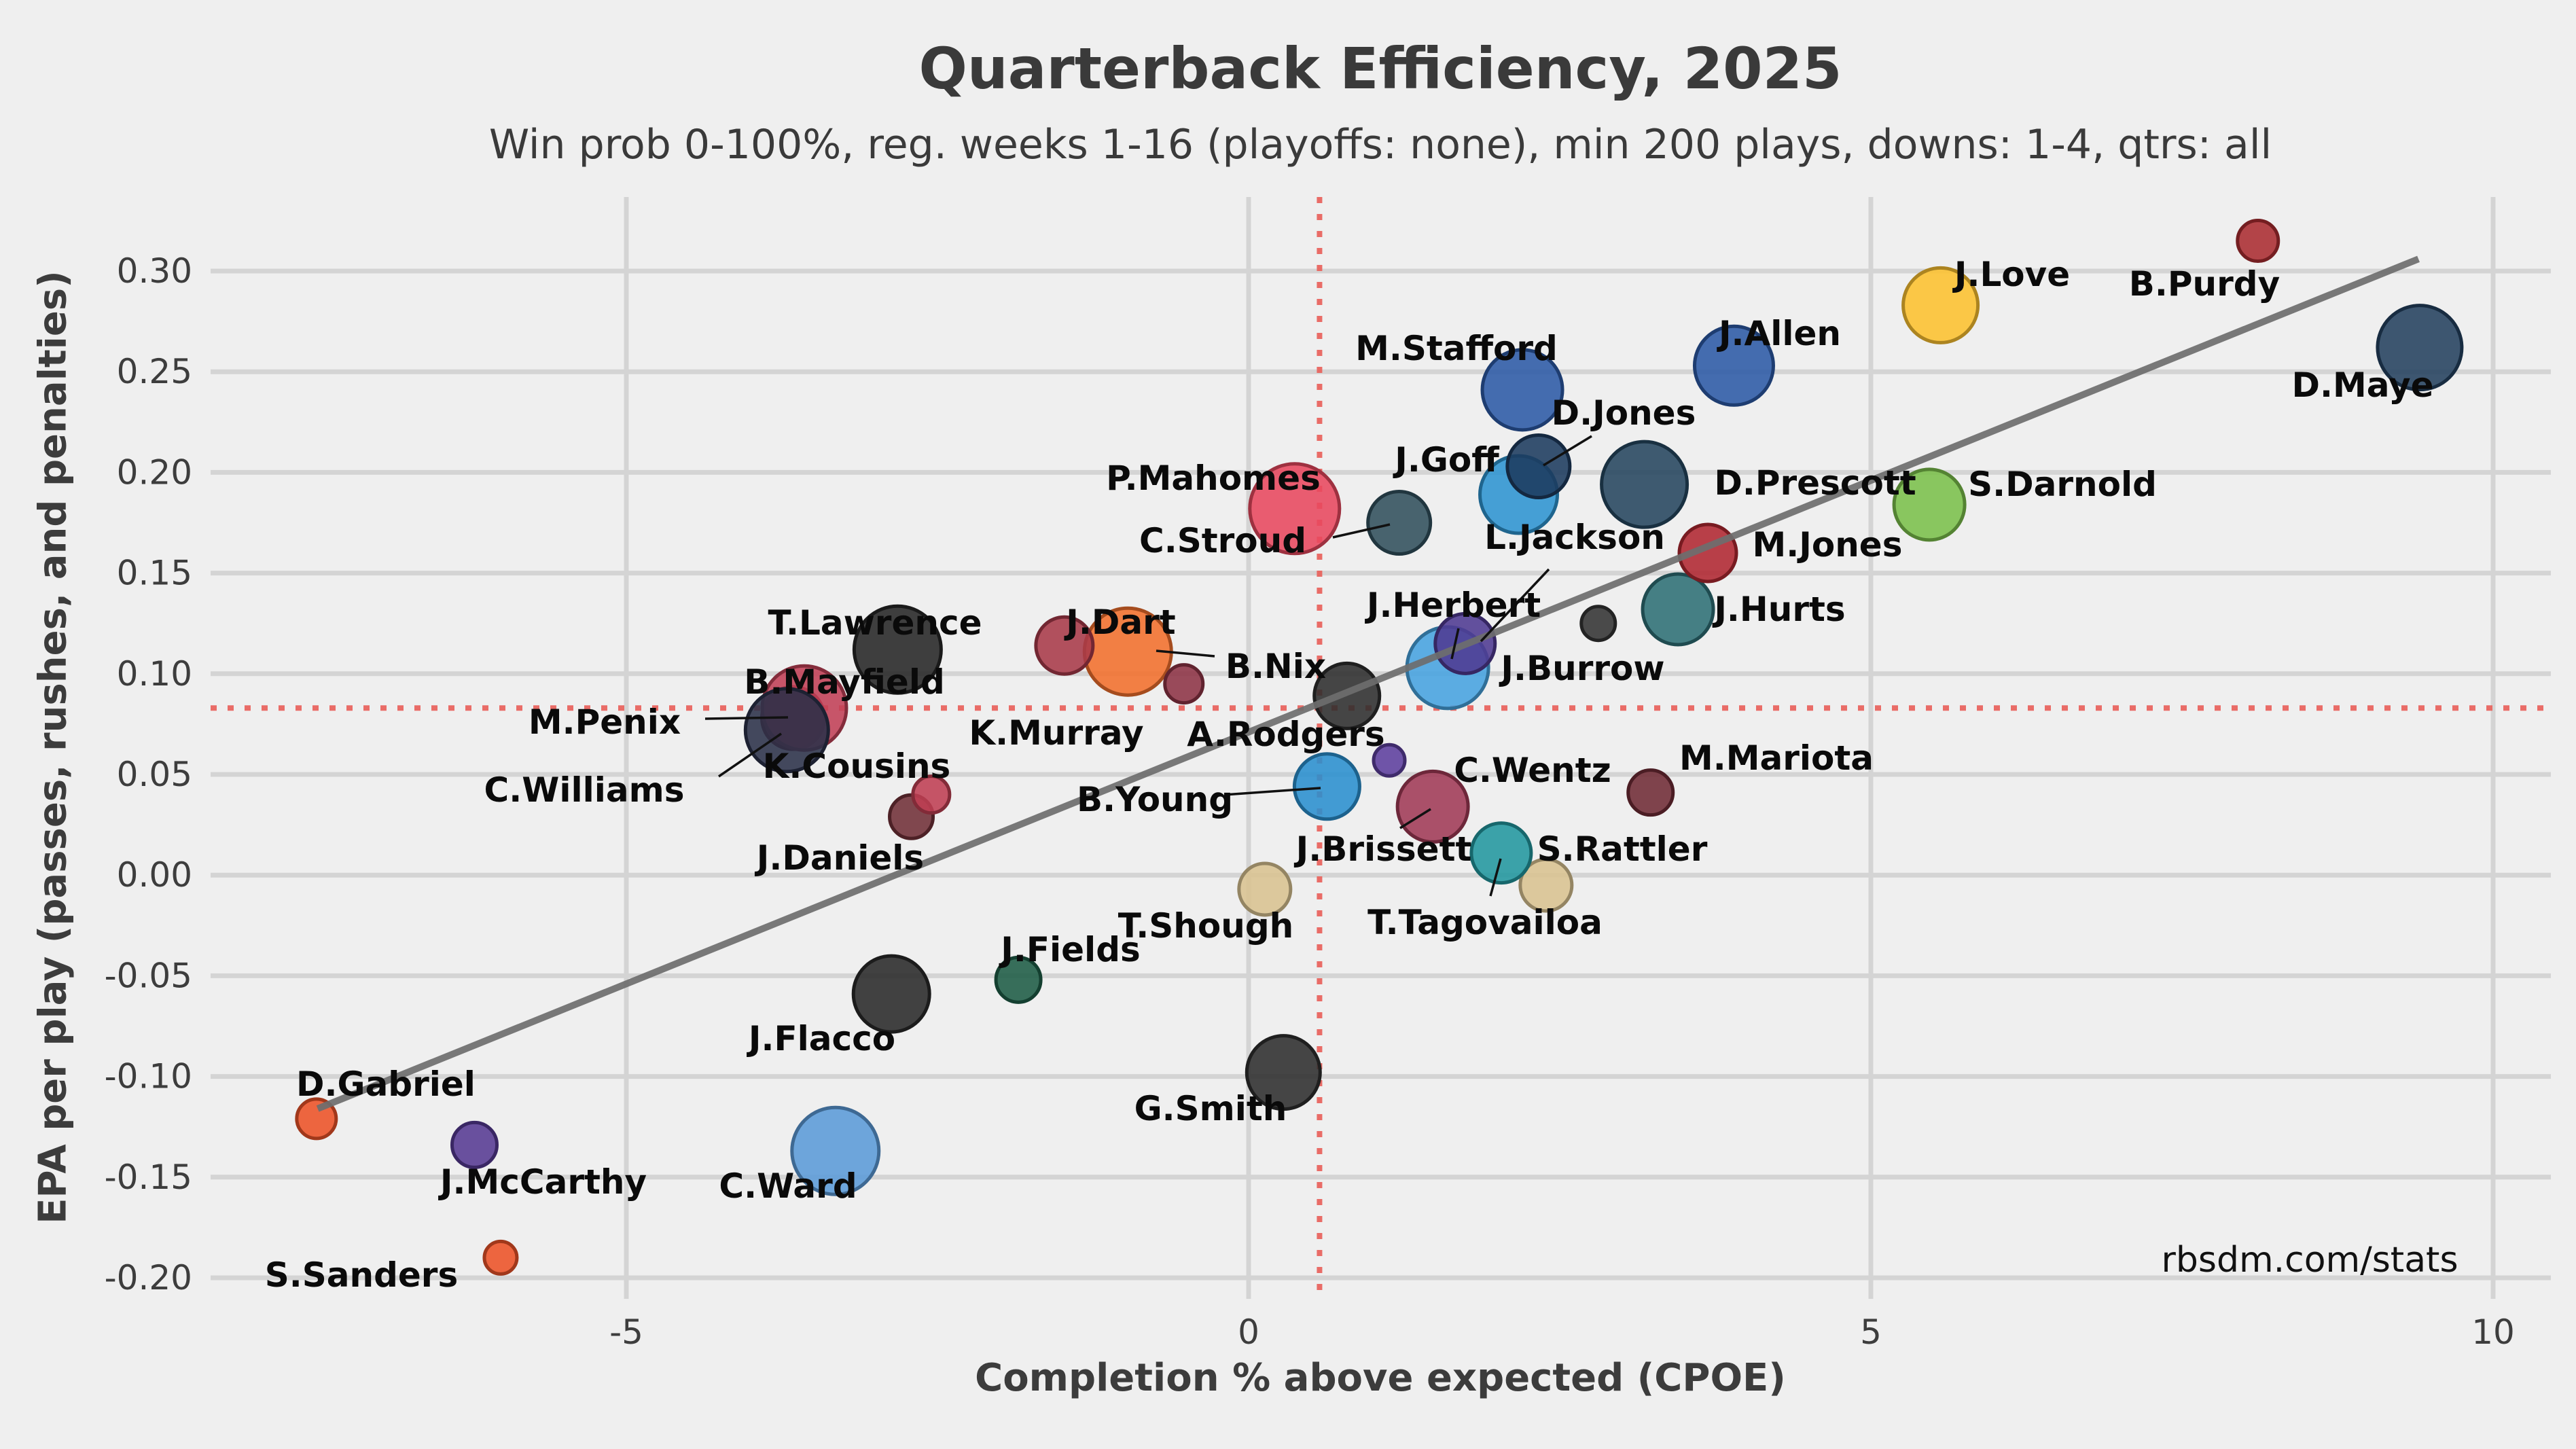  What do you see at coordinates (1213, 479) in the screenshot?
I see `player-label: P.Mahomes` at bounding box center [1213, 479].